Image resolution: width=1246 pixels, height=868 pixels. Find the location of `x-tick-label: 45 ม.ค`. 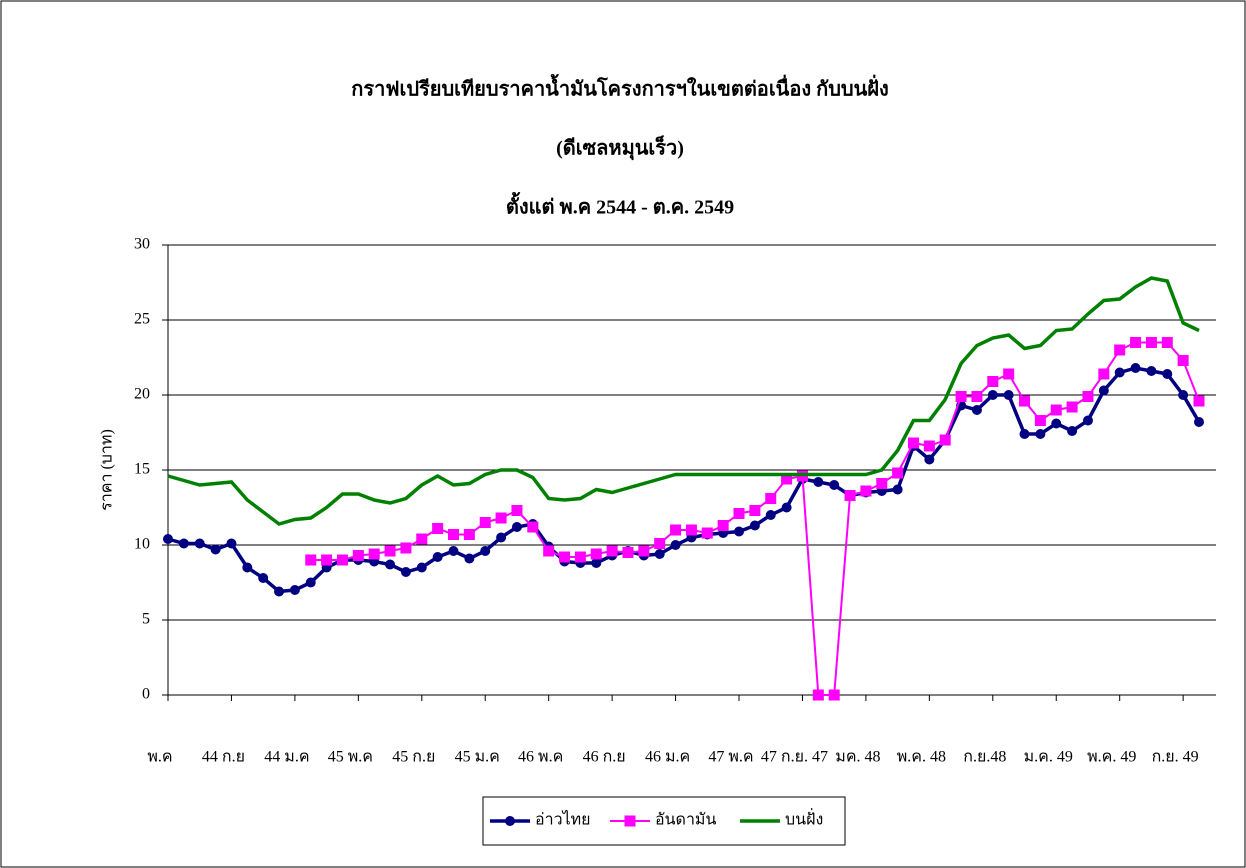

x-tick-label: 45 ม.ค is located at coordinates (477, 757).